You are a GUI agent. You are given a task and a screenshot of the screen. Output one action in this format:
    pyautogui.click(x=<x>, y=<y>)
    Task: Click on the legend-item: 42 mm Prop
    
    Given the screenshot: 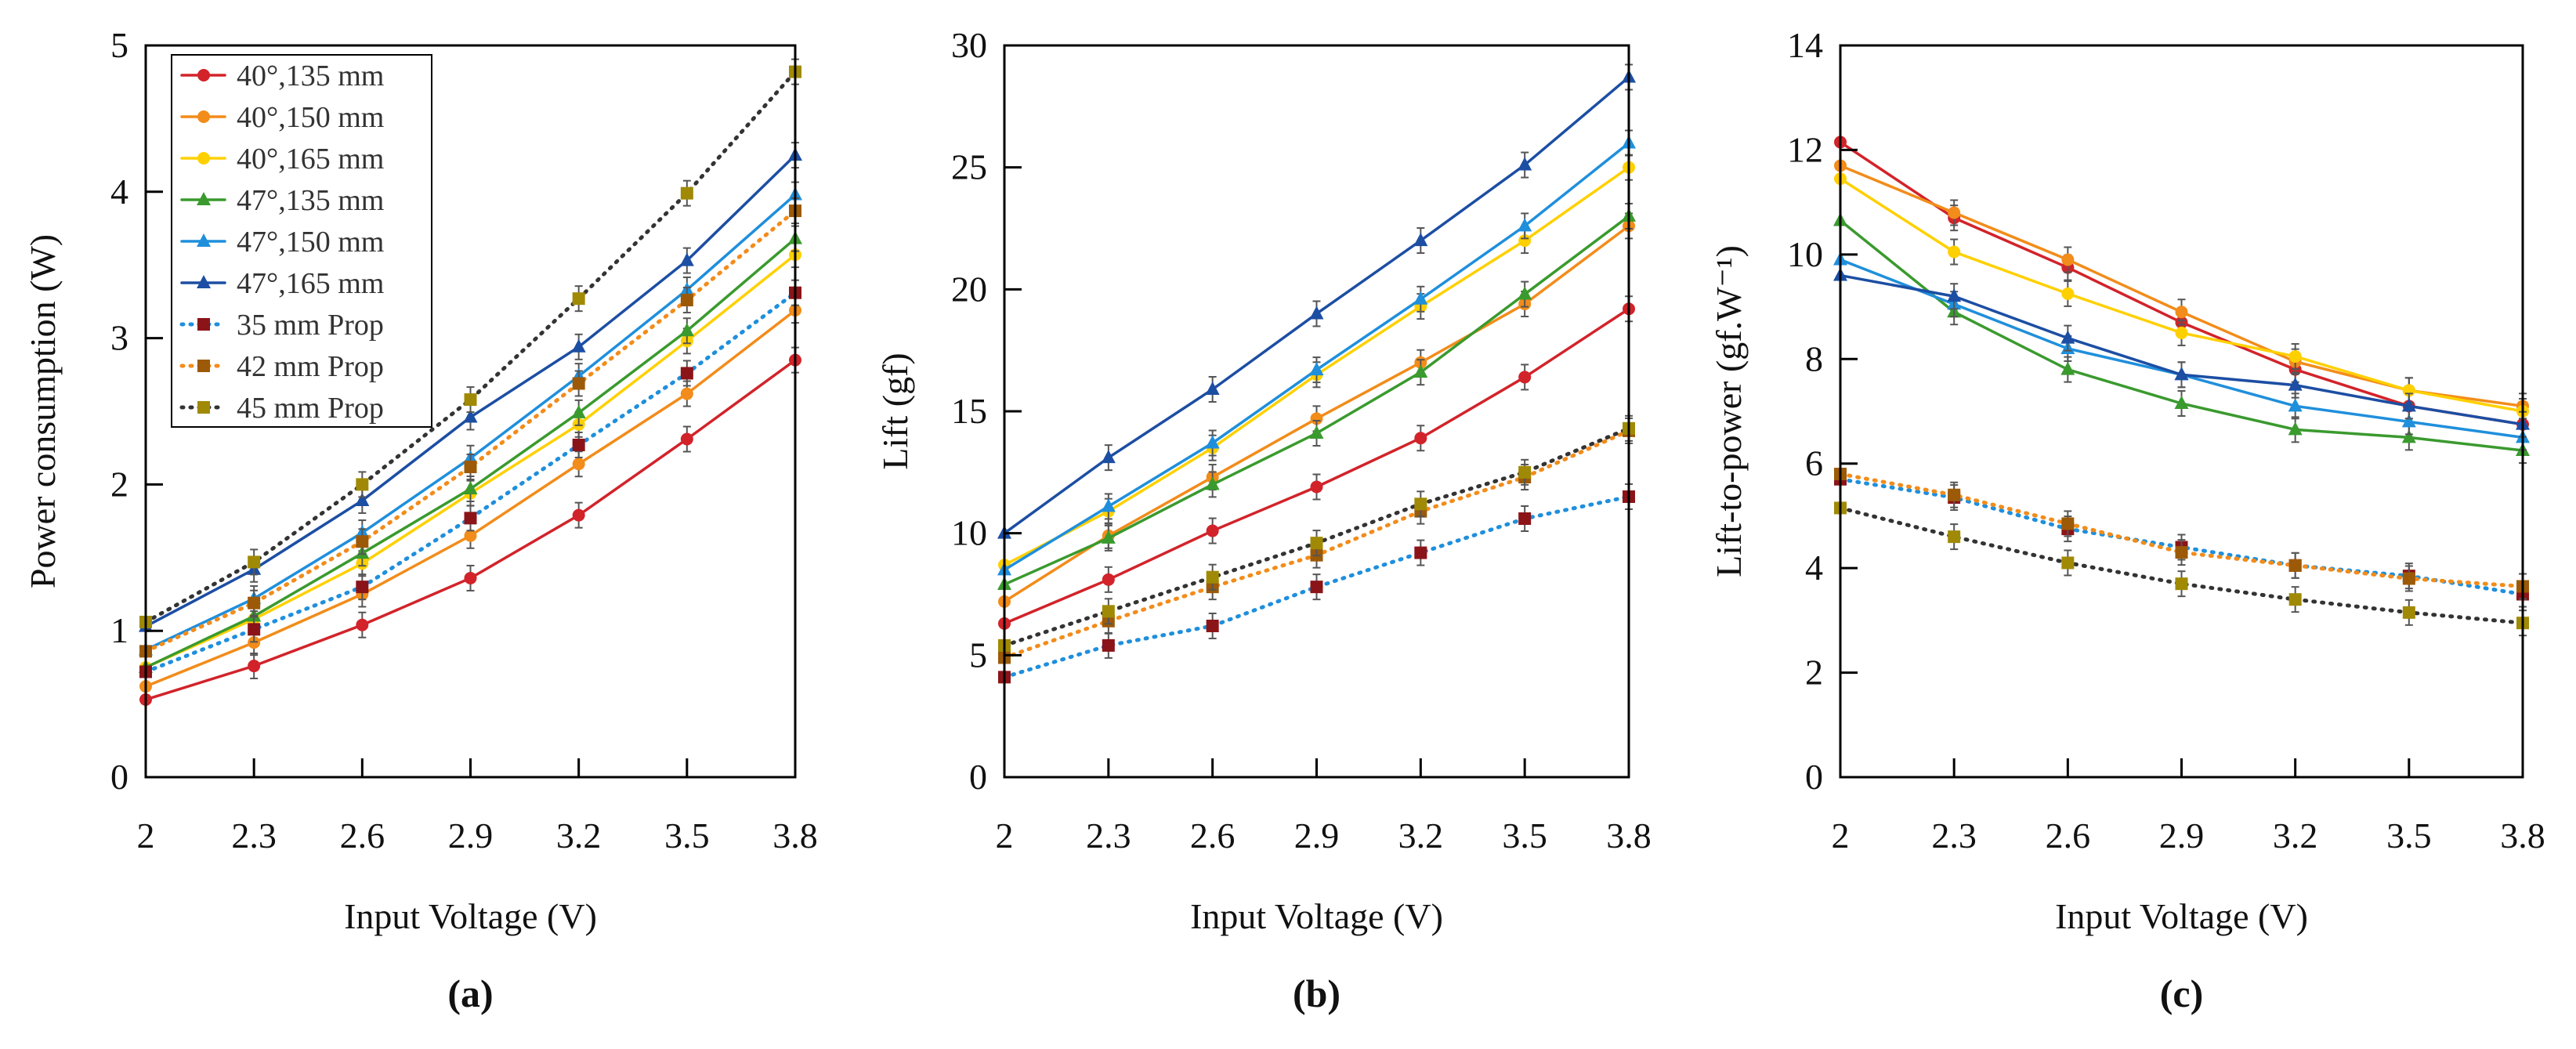 What is the action you would take?
    pyautogui.click(x=282, y=367)
    